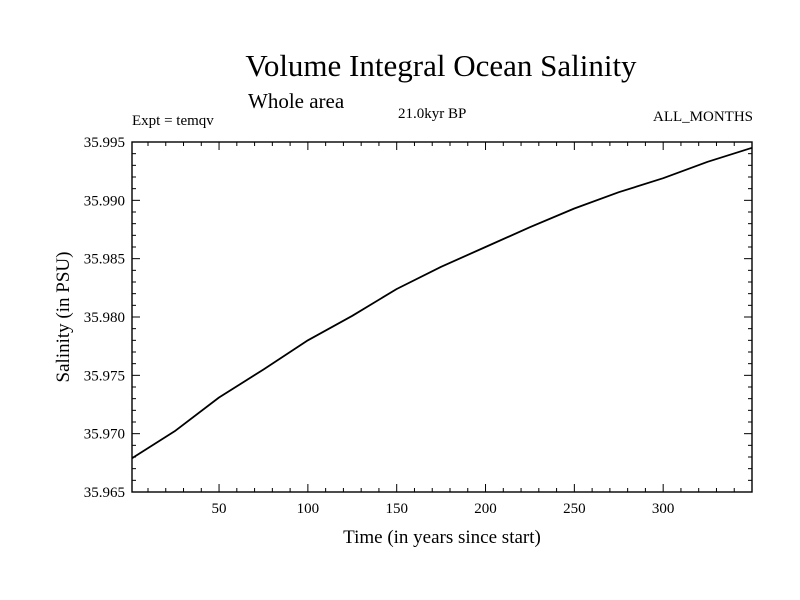 The image size is (800, 600). What do you see at coordinates (104, 260) in the screenshot?
I see `y-tick-label: 35.985` at bounding box center [104, 260].